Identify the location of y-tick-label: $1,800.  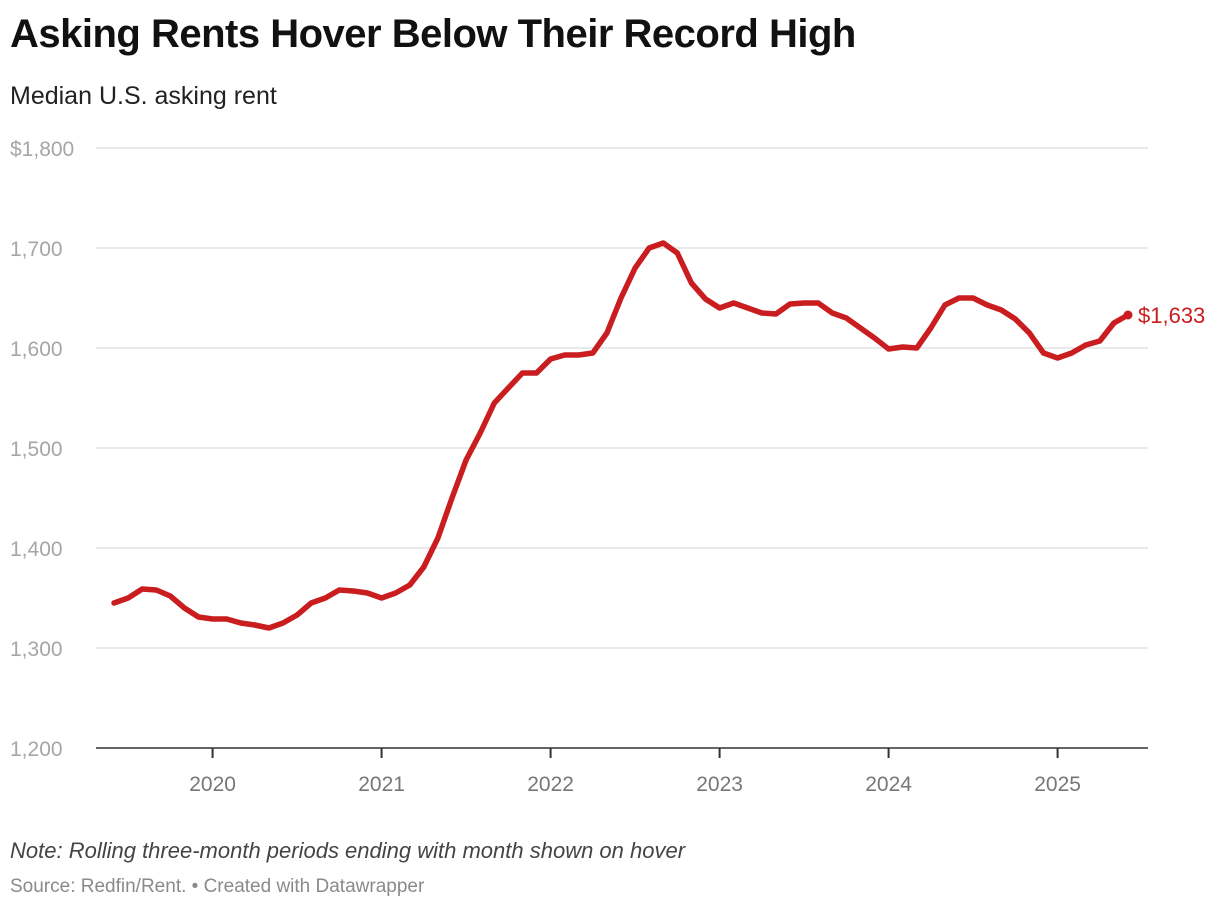
(42, 149).